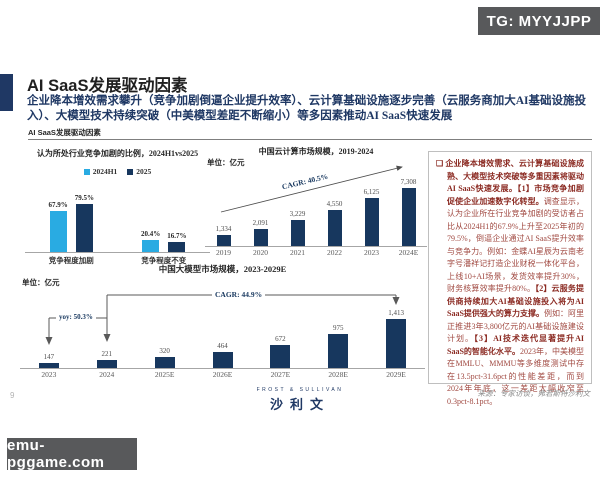 The width and height of the screenshot is (600, 480). I want to click on commentary-emphasis: 【2】云服务提供商持续加大AI基础设施投入将为AI SaaS提供强大的算力支撑。, so click(515, 301).